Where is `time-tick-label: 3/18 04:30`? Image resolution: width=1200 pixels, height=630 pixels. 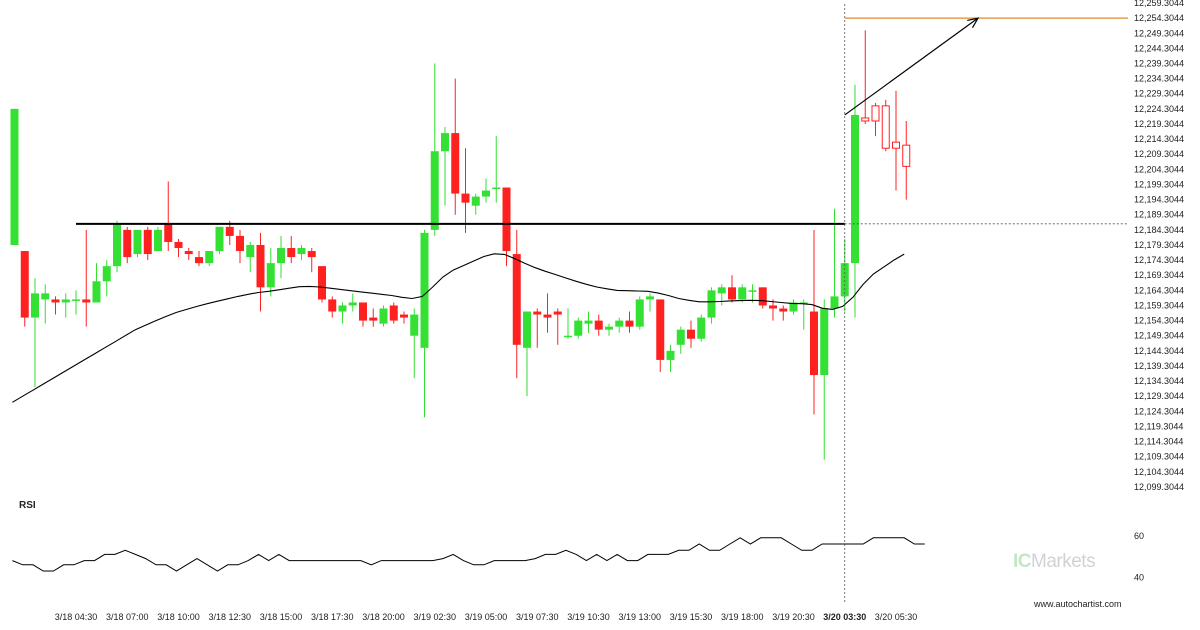 time-tick-label: 3/18 04:30 is located at coordinates (76, 617).